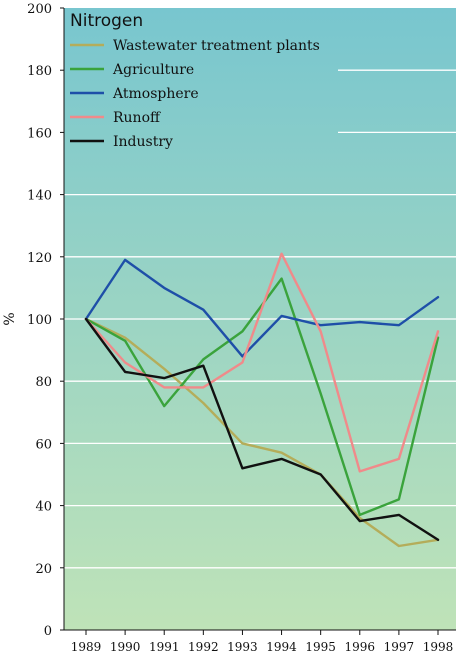 The image size is (460, 655). I want to click on y-tick-label: 180, so click(39, 71).